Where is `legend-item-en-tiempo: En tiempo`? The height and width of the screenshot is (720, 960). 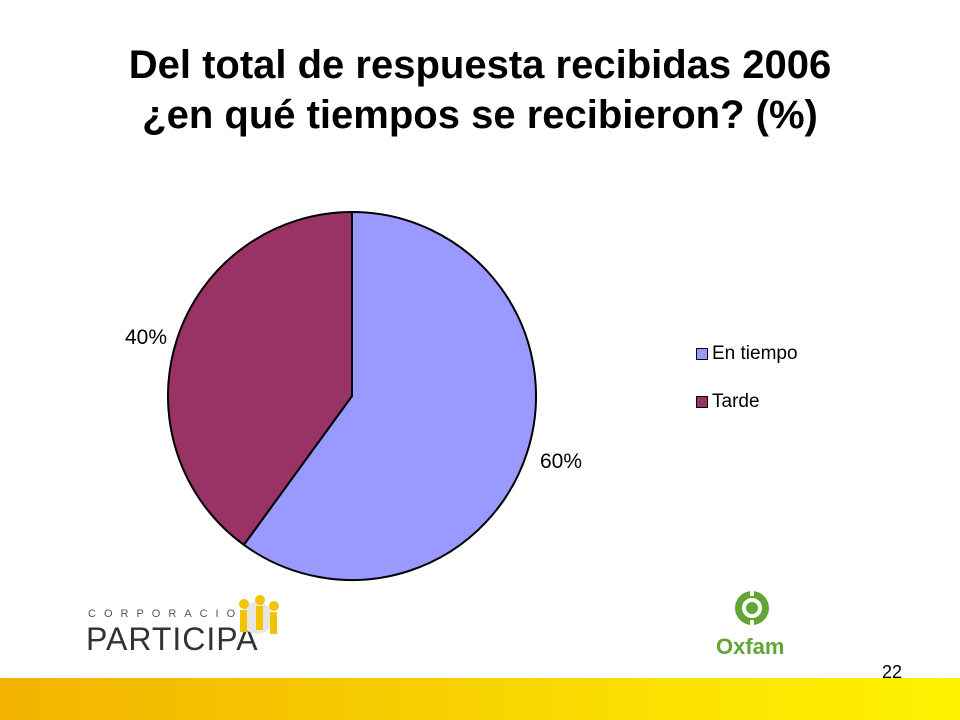
legend-item-en-tiempo: En tiempo is located at coordinates (747, 354).